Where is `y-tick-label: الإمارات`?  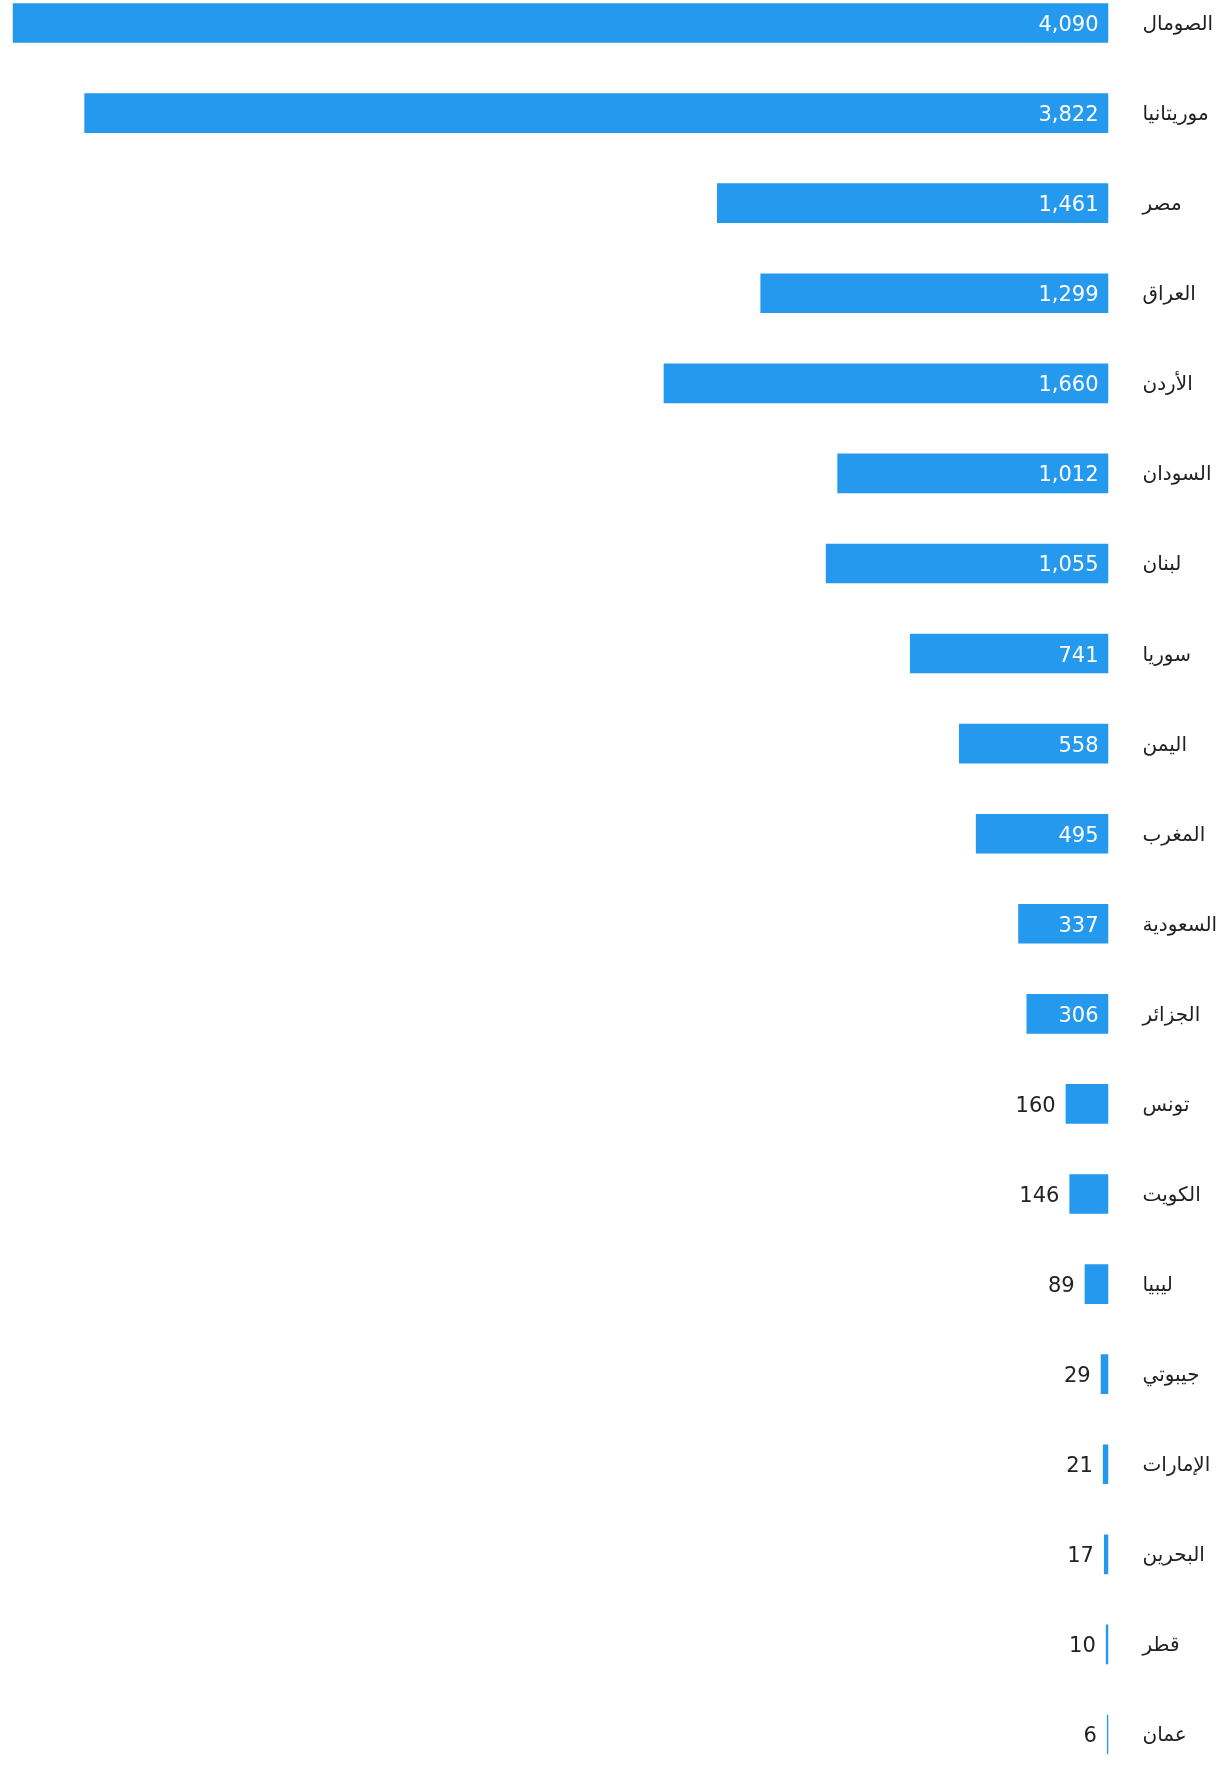 y-tick-label: الإمارات is located at coordinates (1176, 1464).